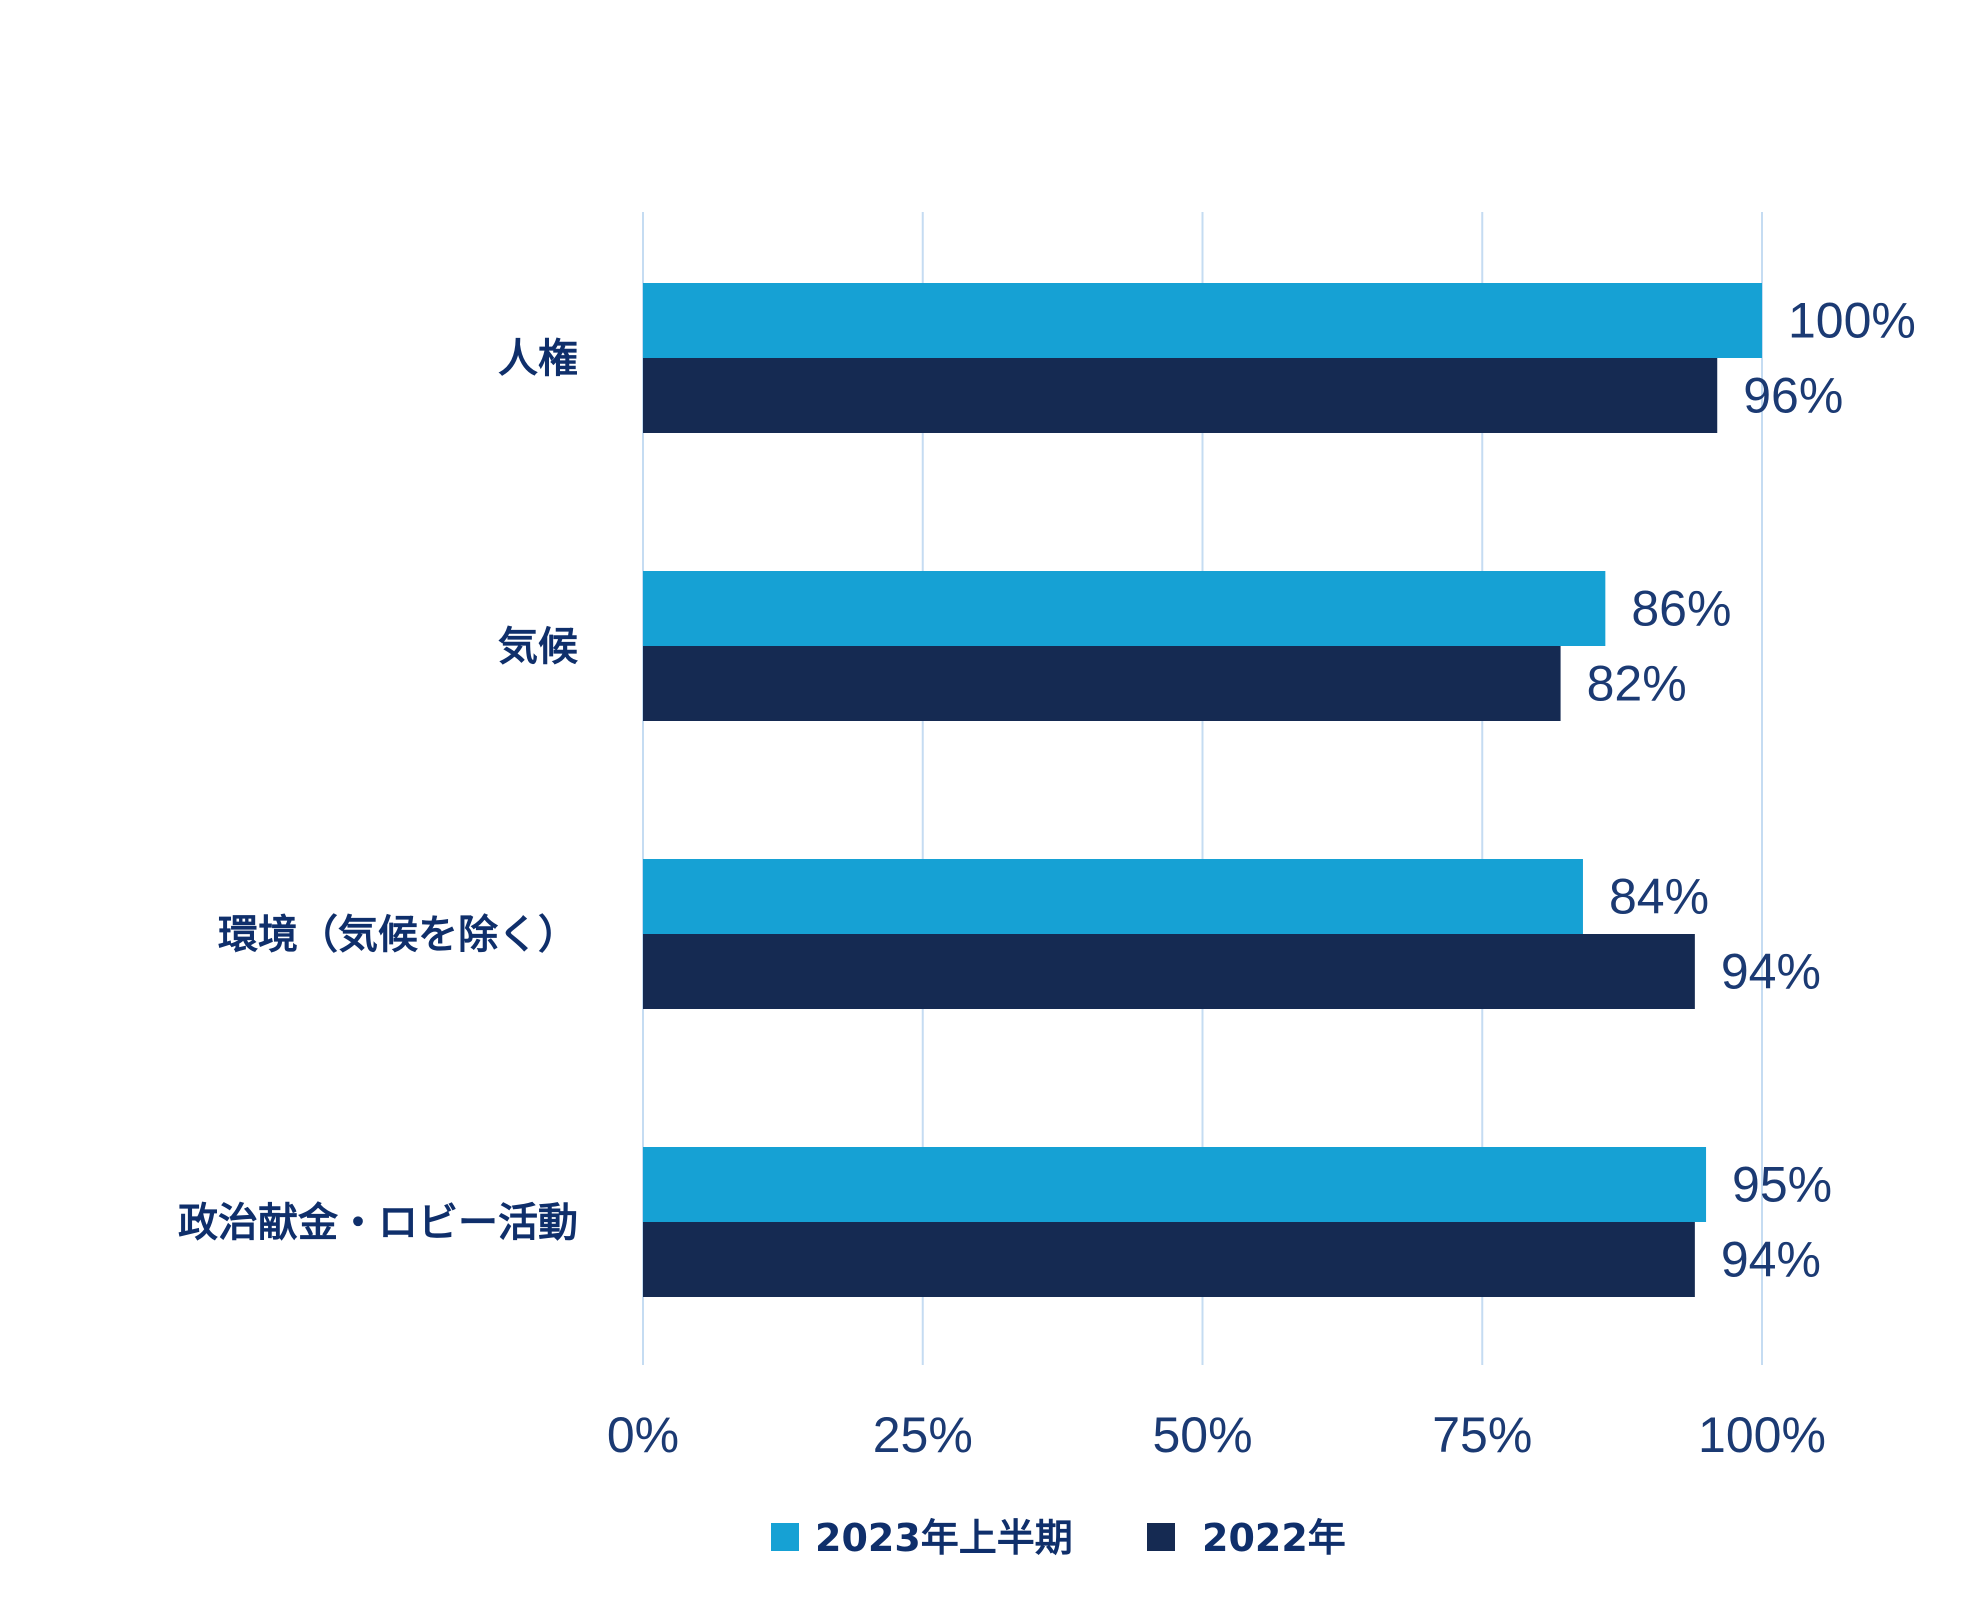 The image size is (1964, 1597). Describe the element at coordinates (538, 647) in the screenshot. I see `category-label: 気候` at that location.